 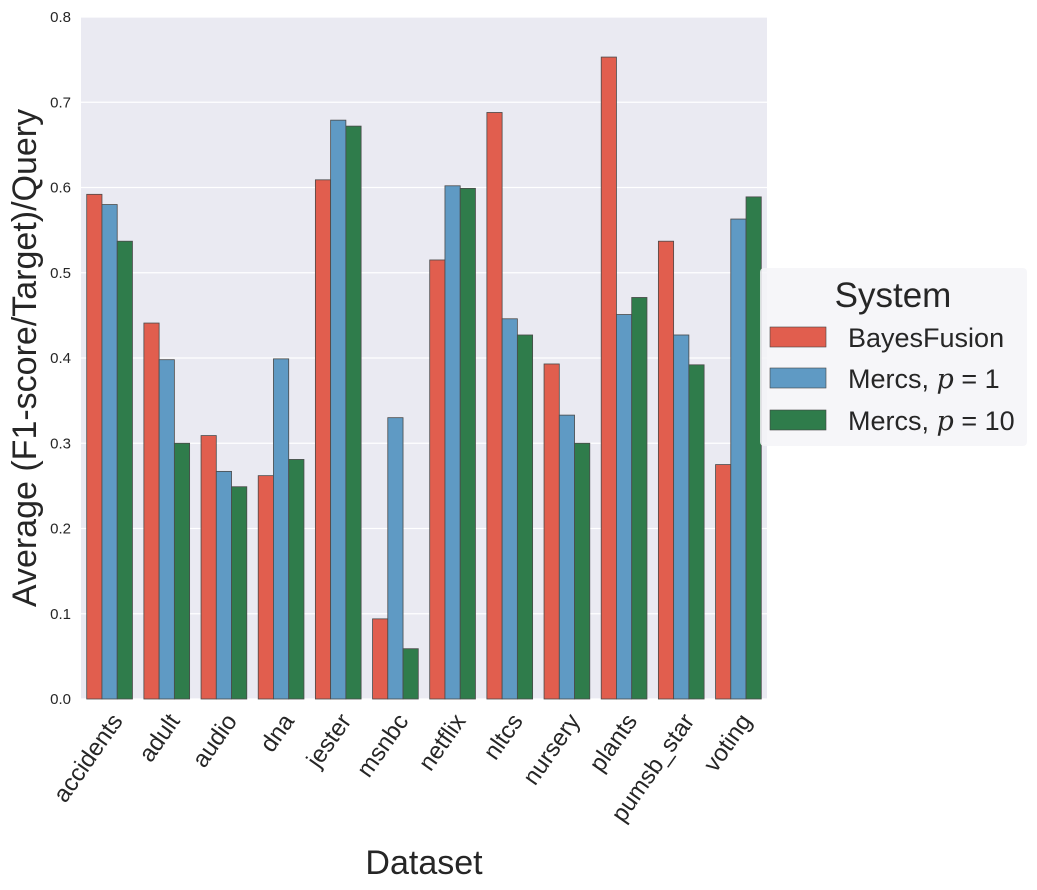 What do you see at coordinates (160, 738) in the screenshot?
I see `x-tick-label-adult: adult` at bounding box center [160, 738].